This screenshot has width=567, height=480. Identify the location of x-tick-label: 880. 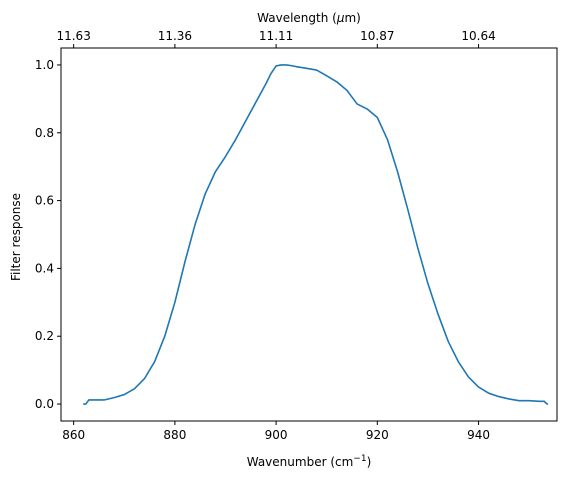
(174, 435).